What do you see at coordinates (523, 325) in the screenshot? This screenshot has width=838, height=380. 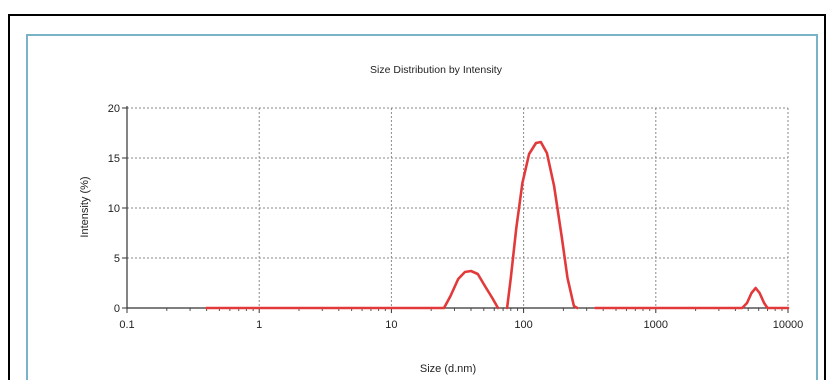 I see `x-tick-label: 100` at bounding box center [523, 325].